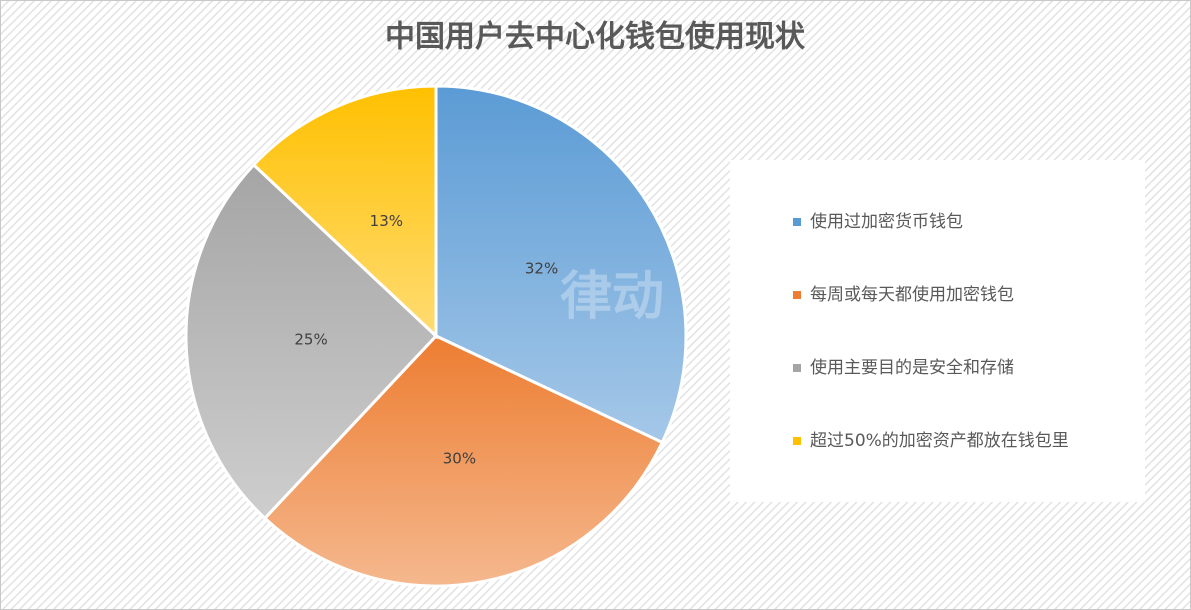 The image size is (1191, 610). I want to click on legend-label: 超过50%的加密资产都放在钱包里, so click(939, 441).